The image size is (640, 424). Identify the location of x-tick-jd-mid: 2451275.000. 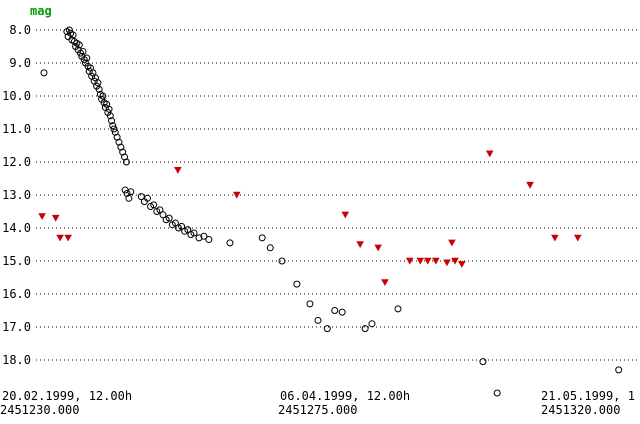
(318, 410).